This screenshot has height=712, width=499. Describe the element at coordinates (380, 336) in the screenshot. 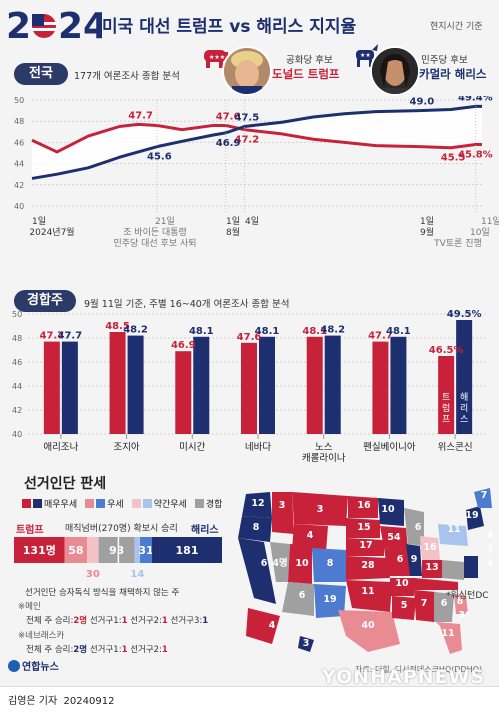

I see `trump-bar-label: 47.7` at that location.